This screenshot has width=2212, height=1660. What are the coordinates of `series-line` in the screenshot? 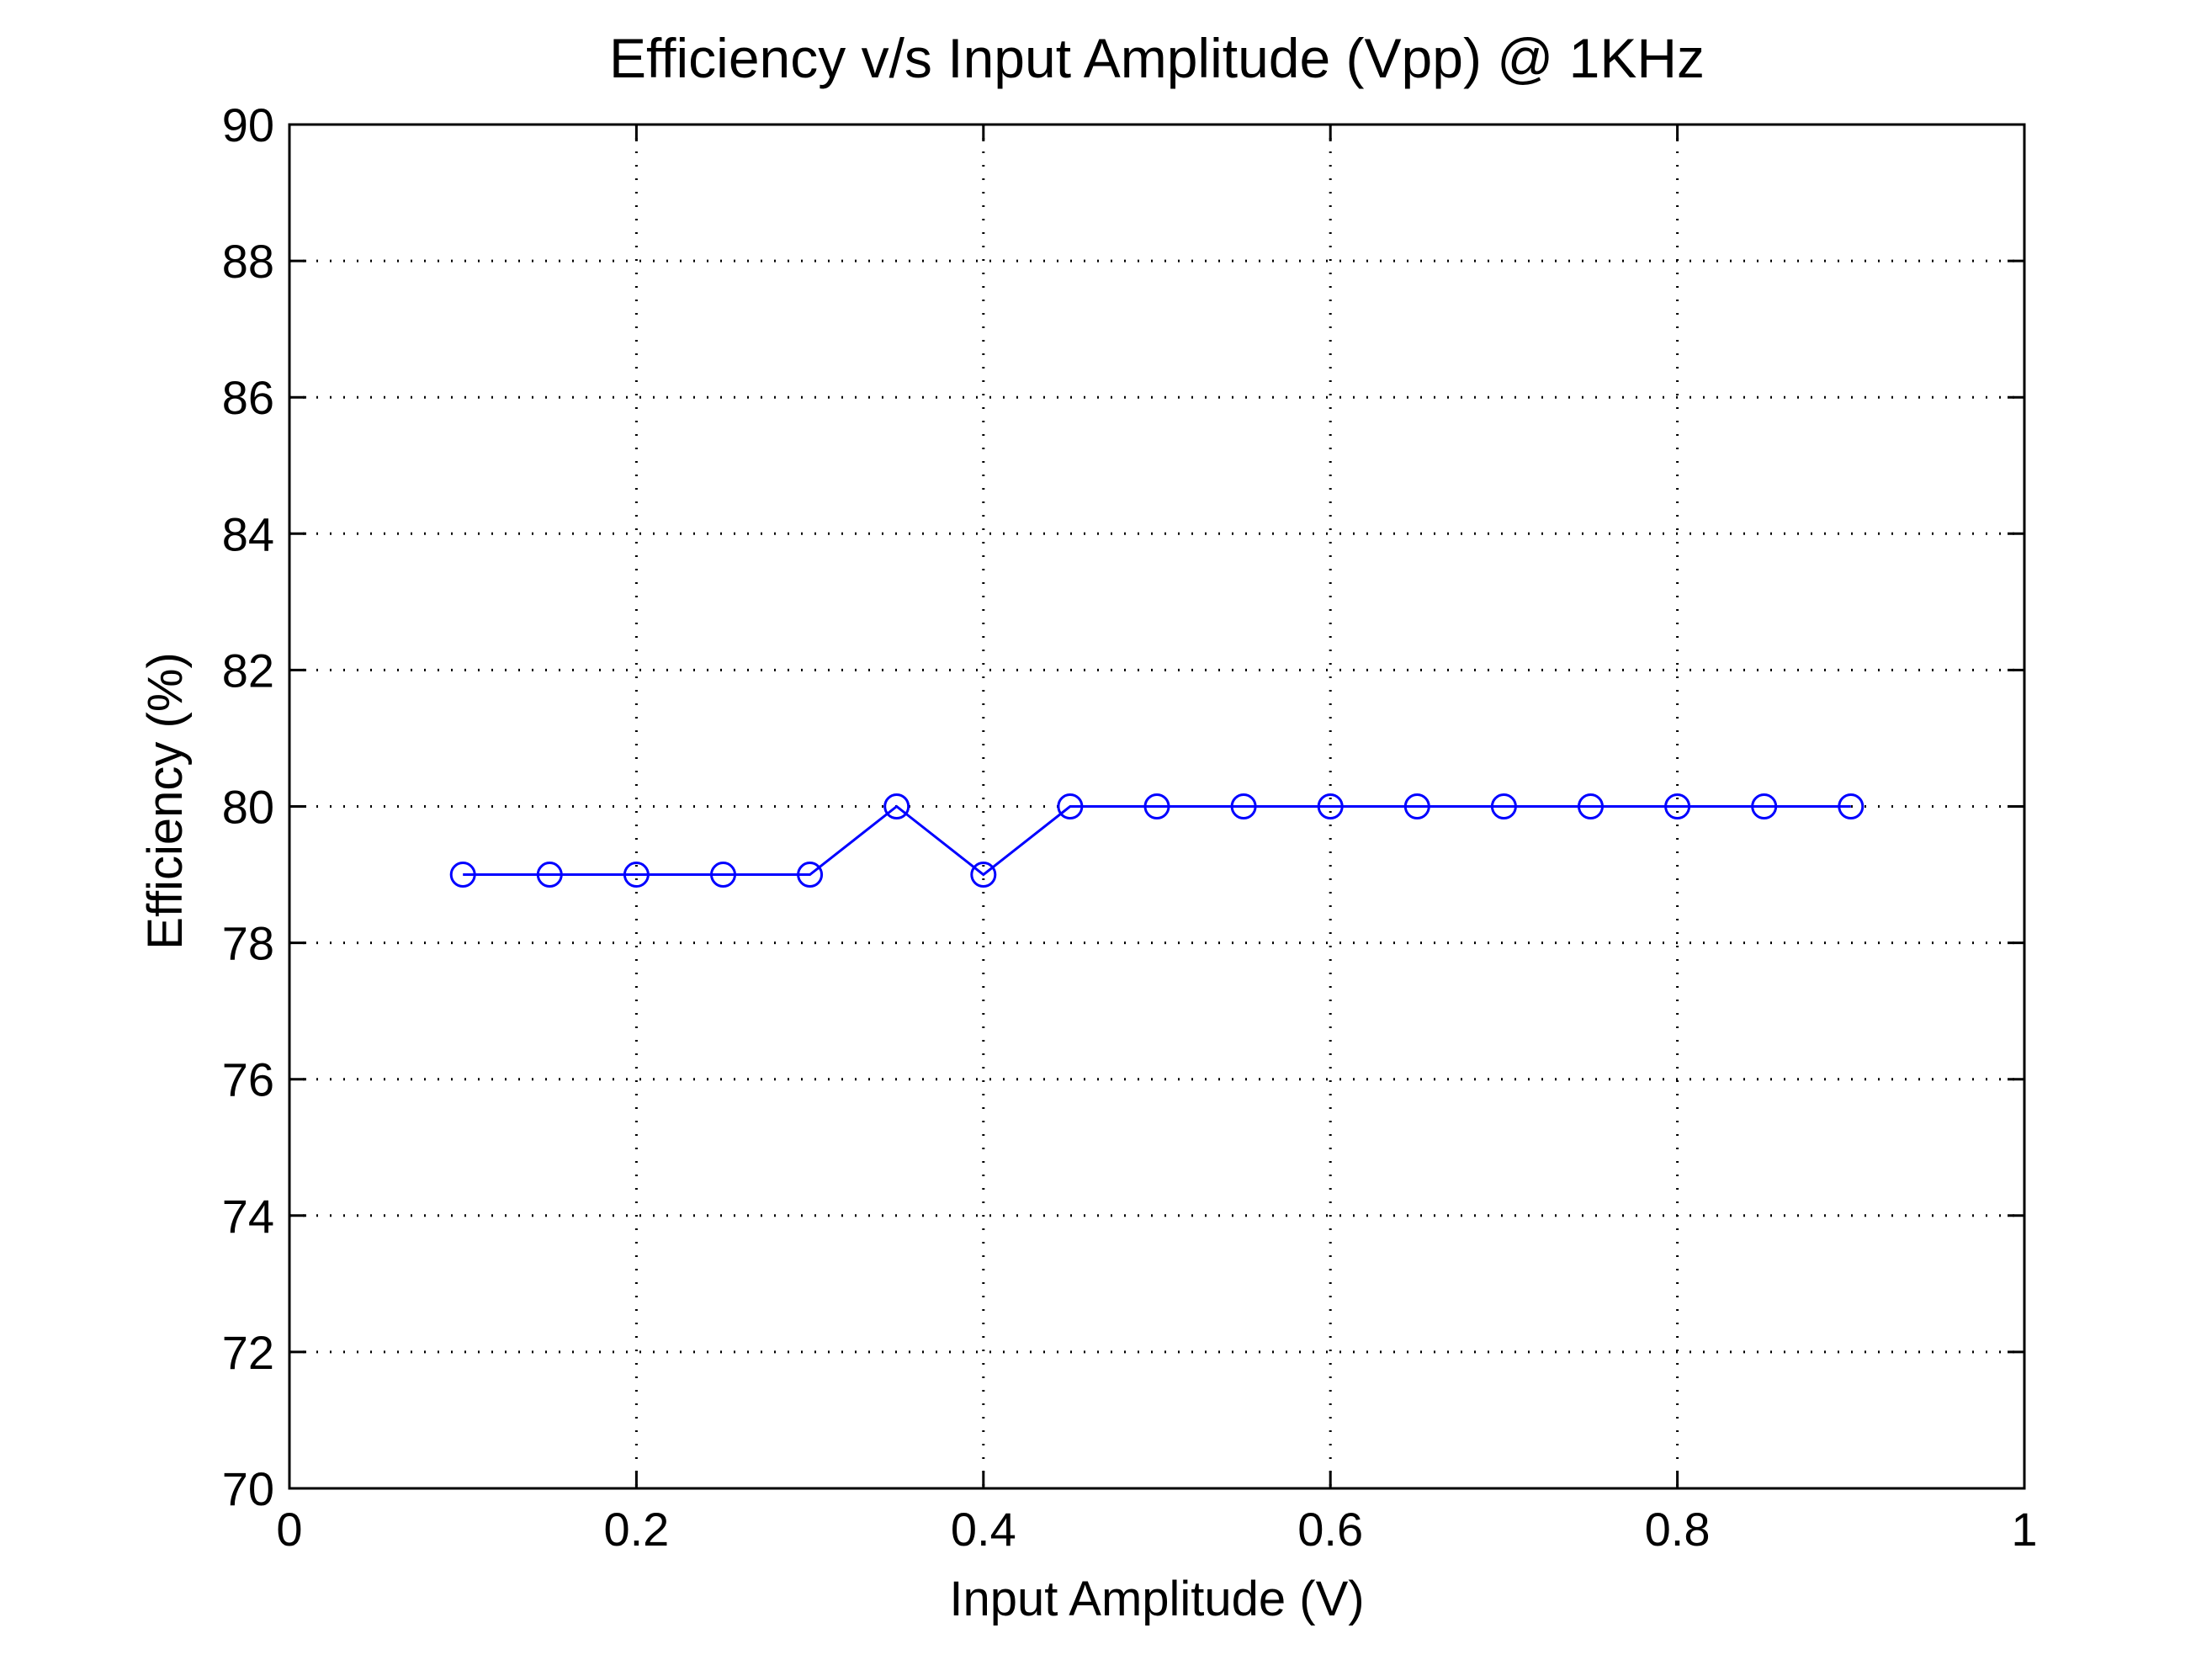 It's located at (1157, 840).